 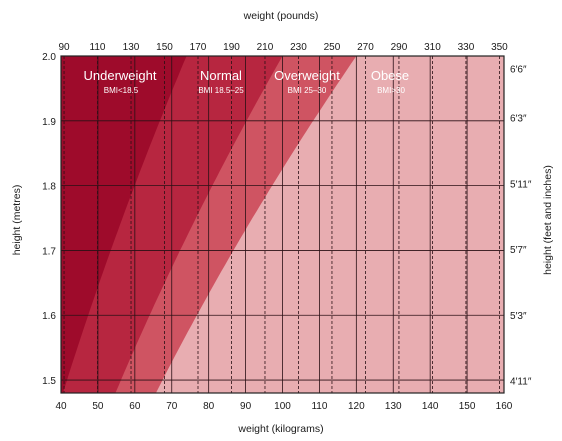 I want to click on x-bottom-tick-120: 120, so click(x=356, y=406).